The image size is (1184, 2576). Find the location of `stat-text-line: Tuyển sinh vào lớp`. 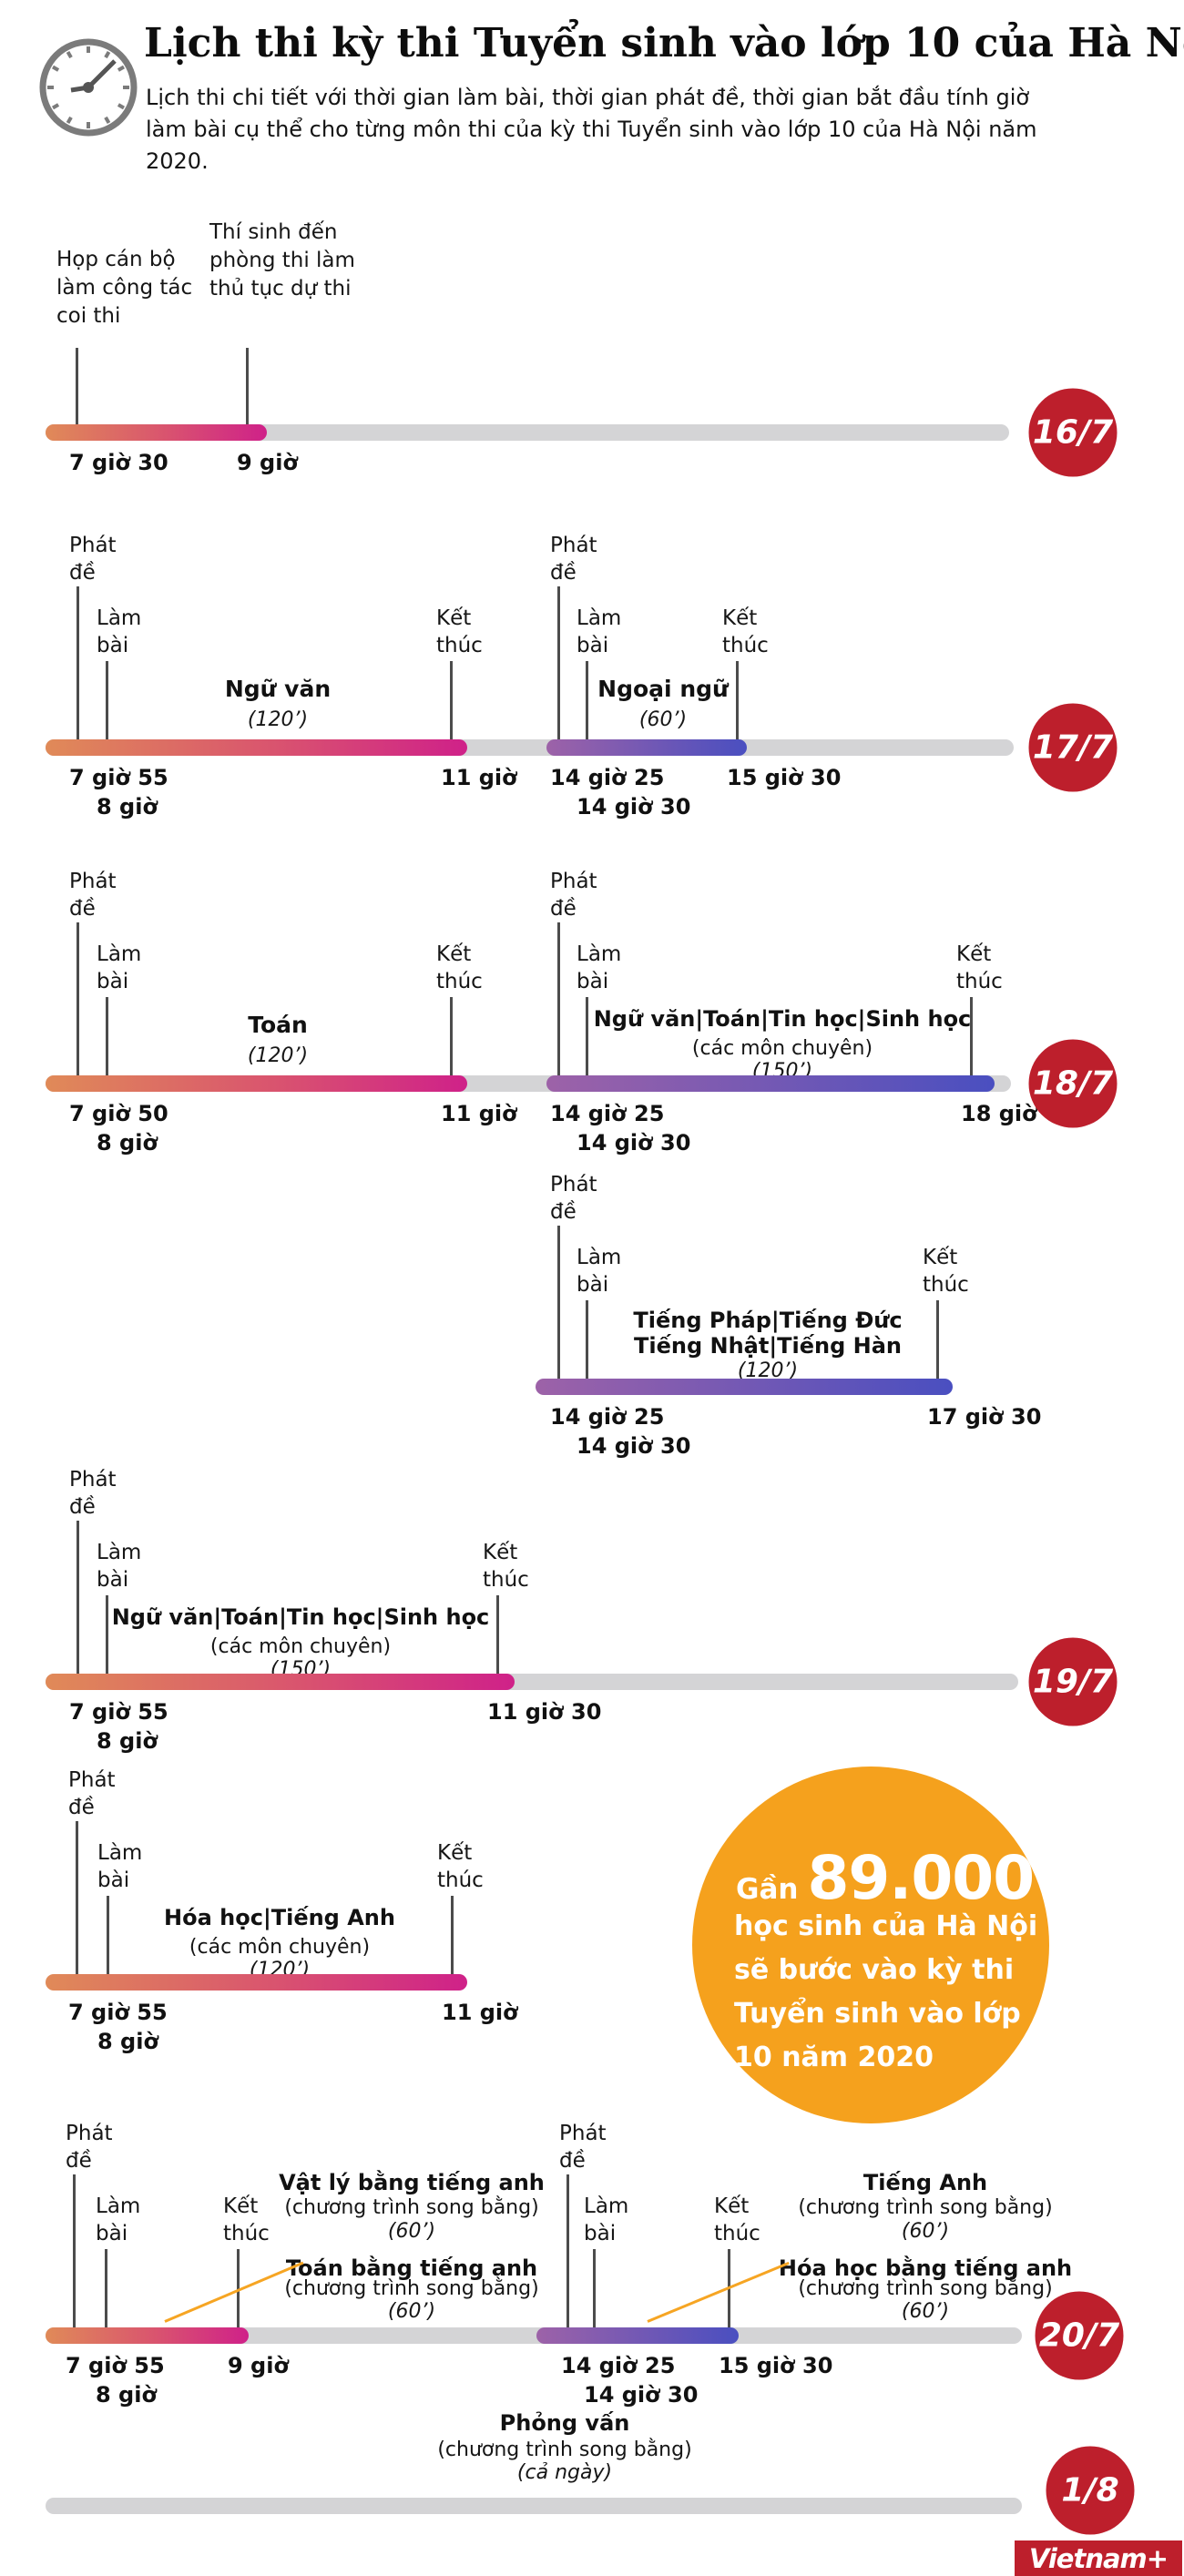

stat-text-line: Tuyển sinh vào lớp is located at coordinates (878, 2014).